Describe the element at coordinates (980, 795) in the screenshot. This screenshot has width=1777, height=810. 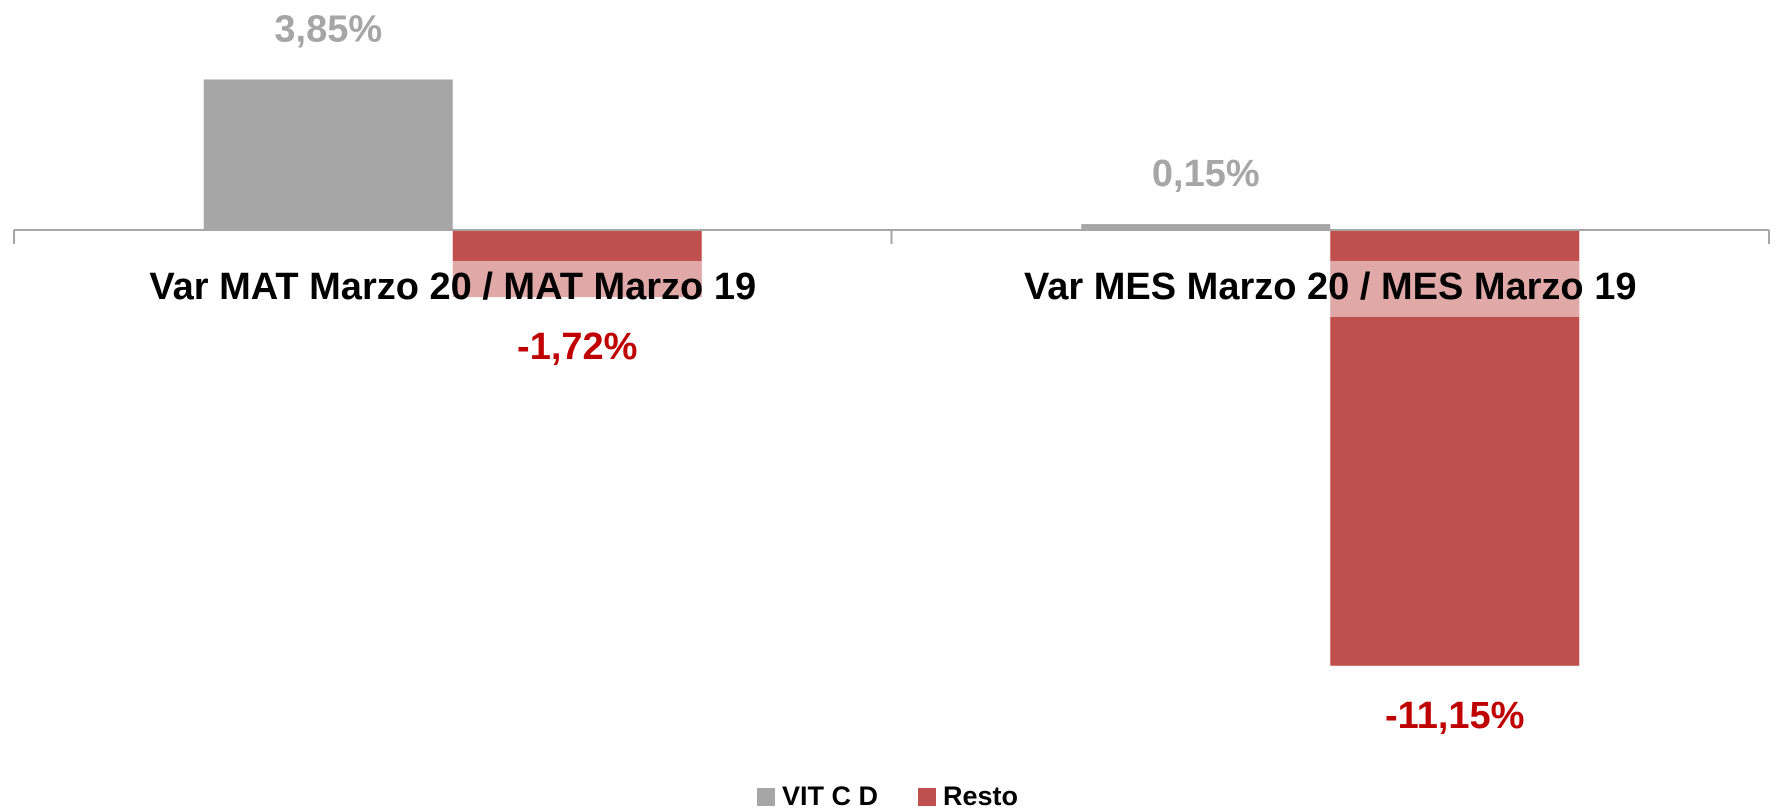
I see `legend-label: Resto` at that location.